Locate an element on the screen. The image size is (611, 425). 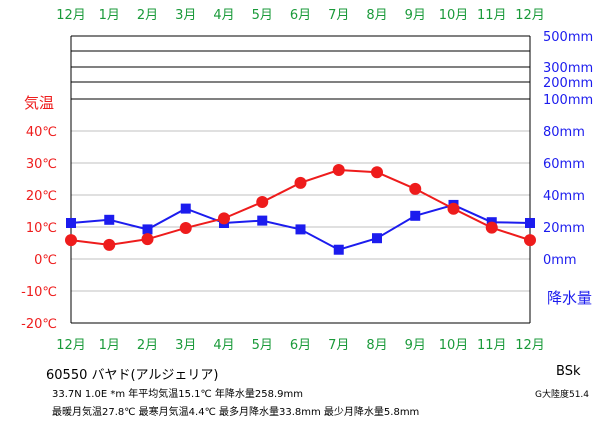
month-label-bottom: 3月 is located at coordinates (185, 345).